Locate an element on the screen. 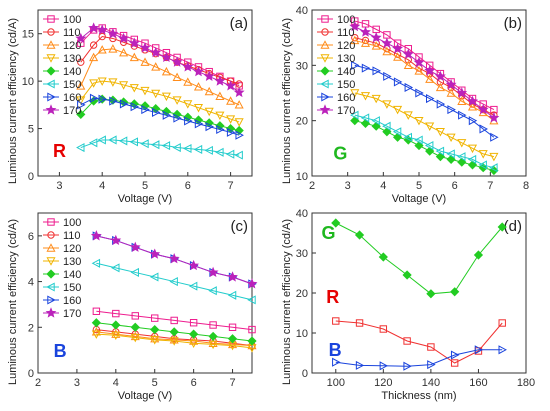 This screenshot has height=411, width=550. x-tick-label-d: 180 is located at coordinates (526, 383).